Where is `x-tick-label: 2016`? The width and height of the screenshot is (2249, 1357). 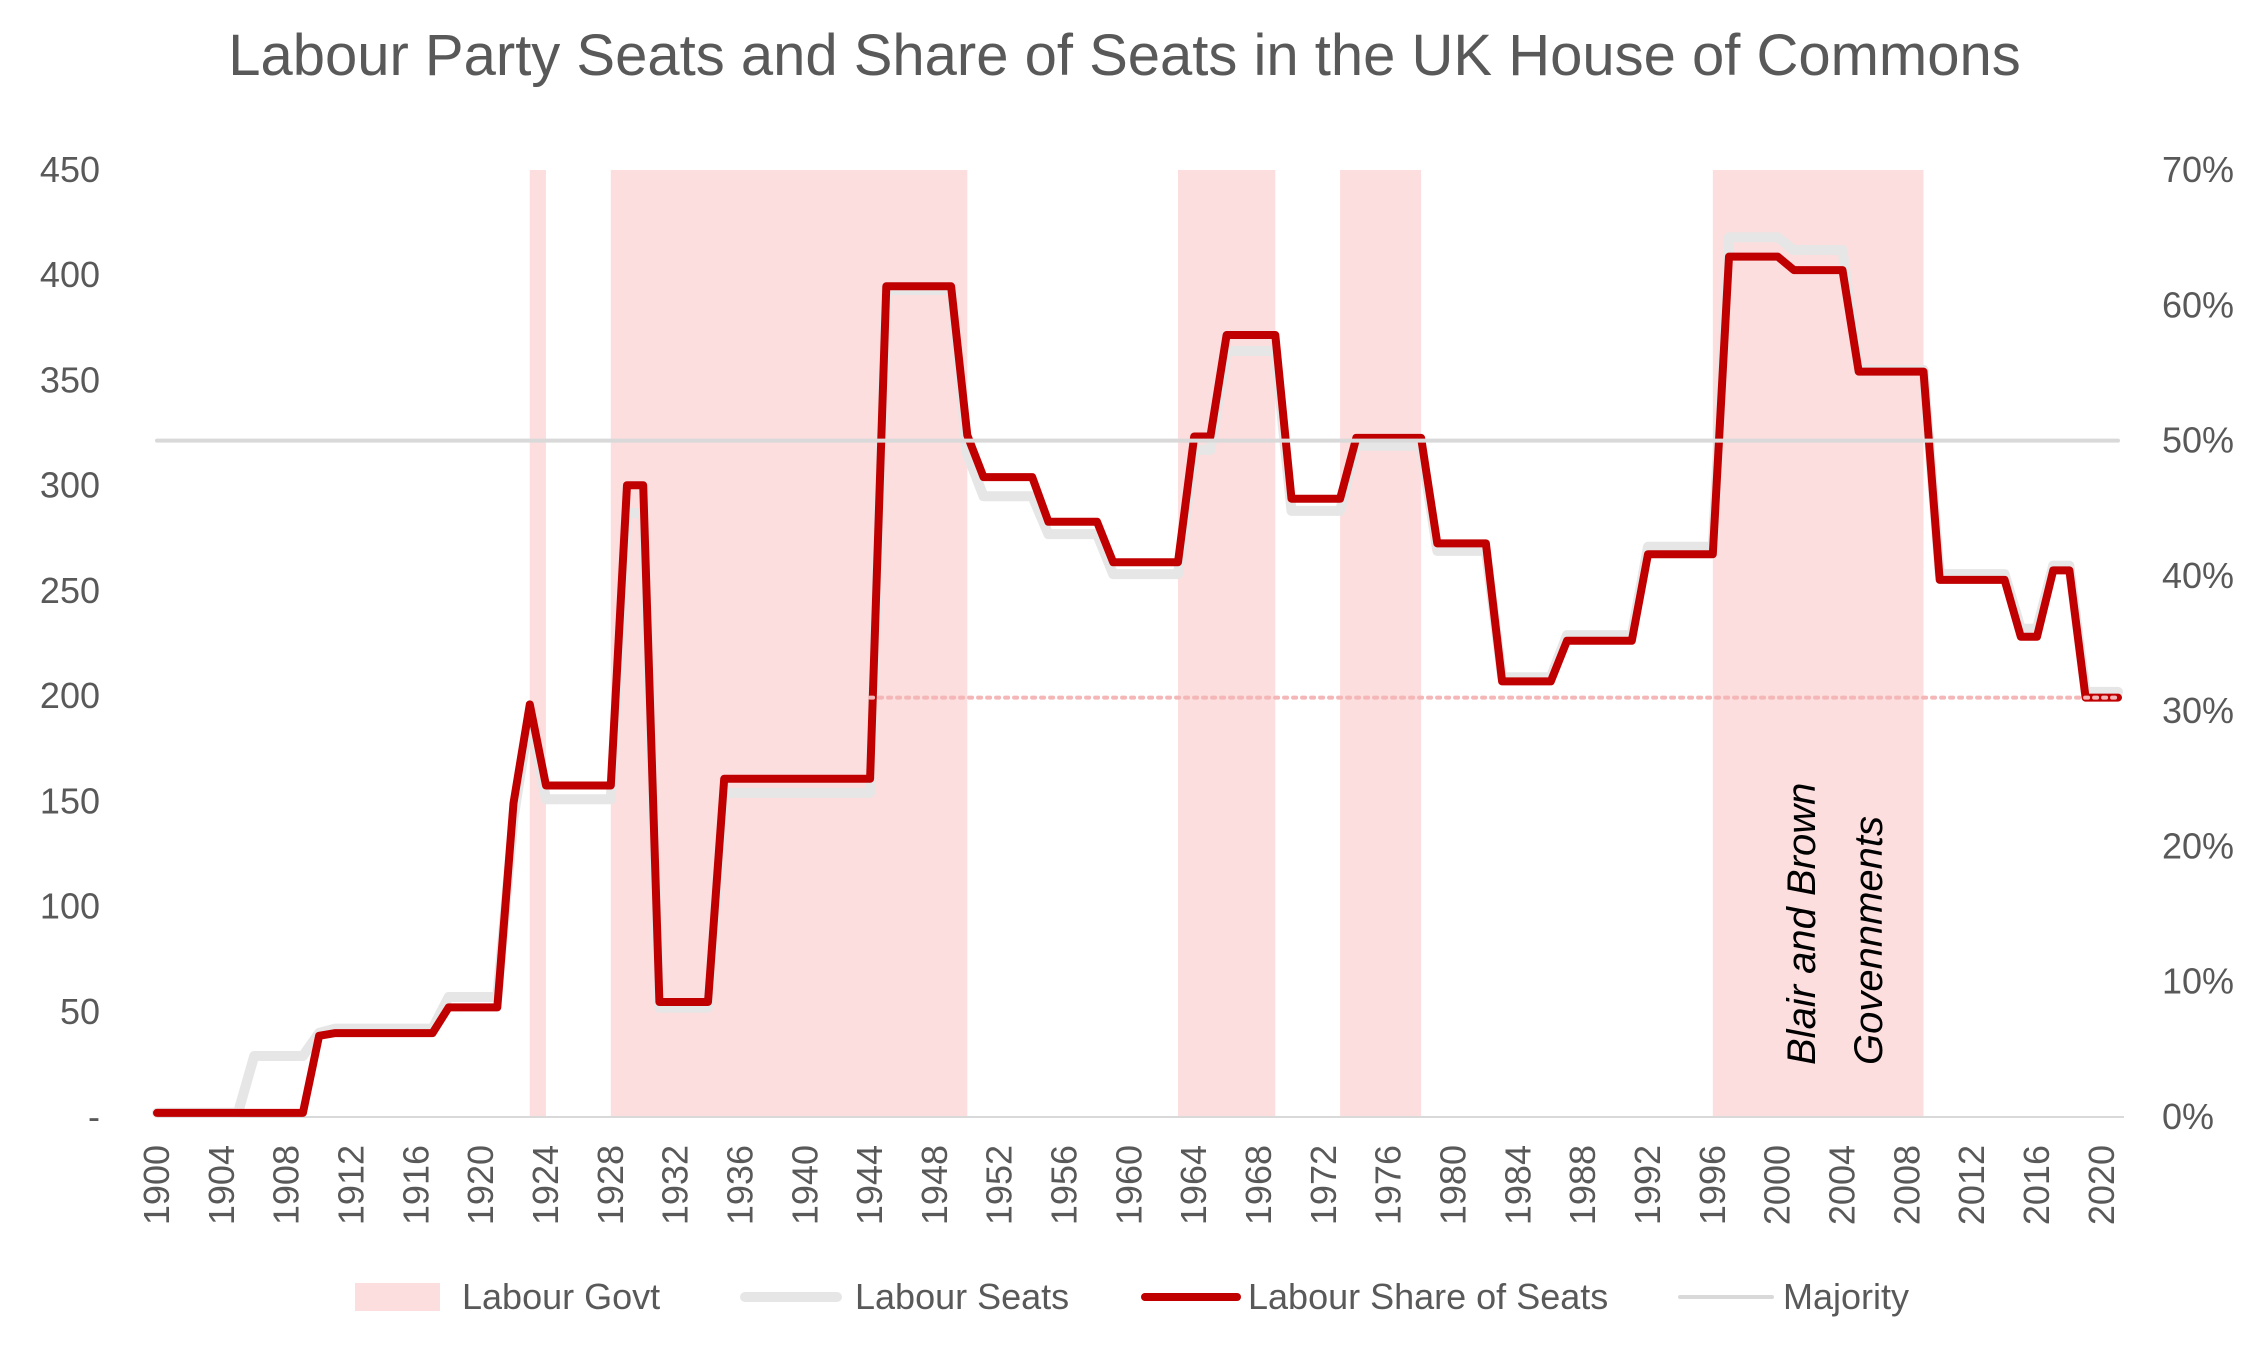 x-tick-label: 2016 is located at coordinates (2036, 1185).